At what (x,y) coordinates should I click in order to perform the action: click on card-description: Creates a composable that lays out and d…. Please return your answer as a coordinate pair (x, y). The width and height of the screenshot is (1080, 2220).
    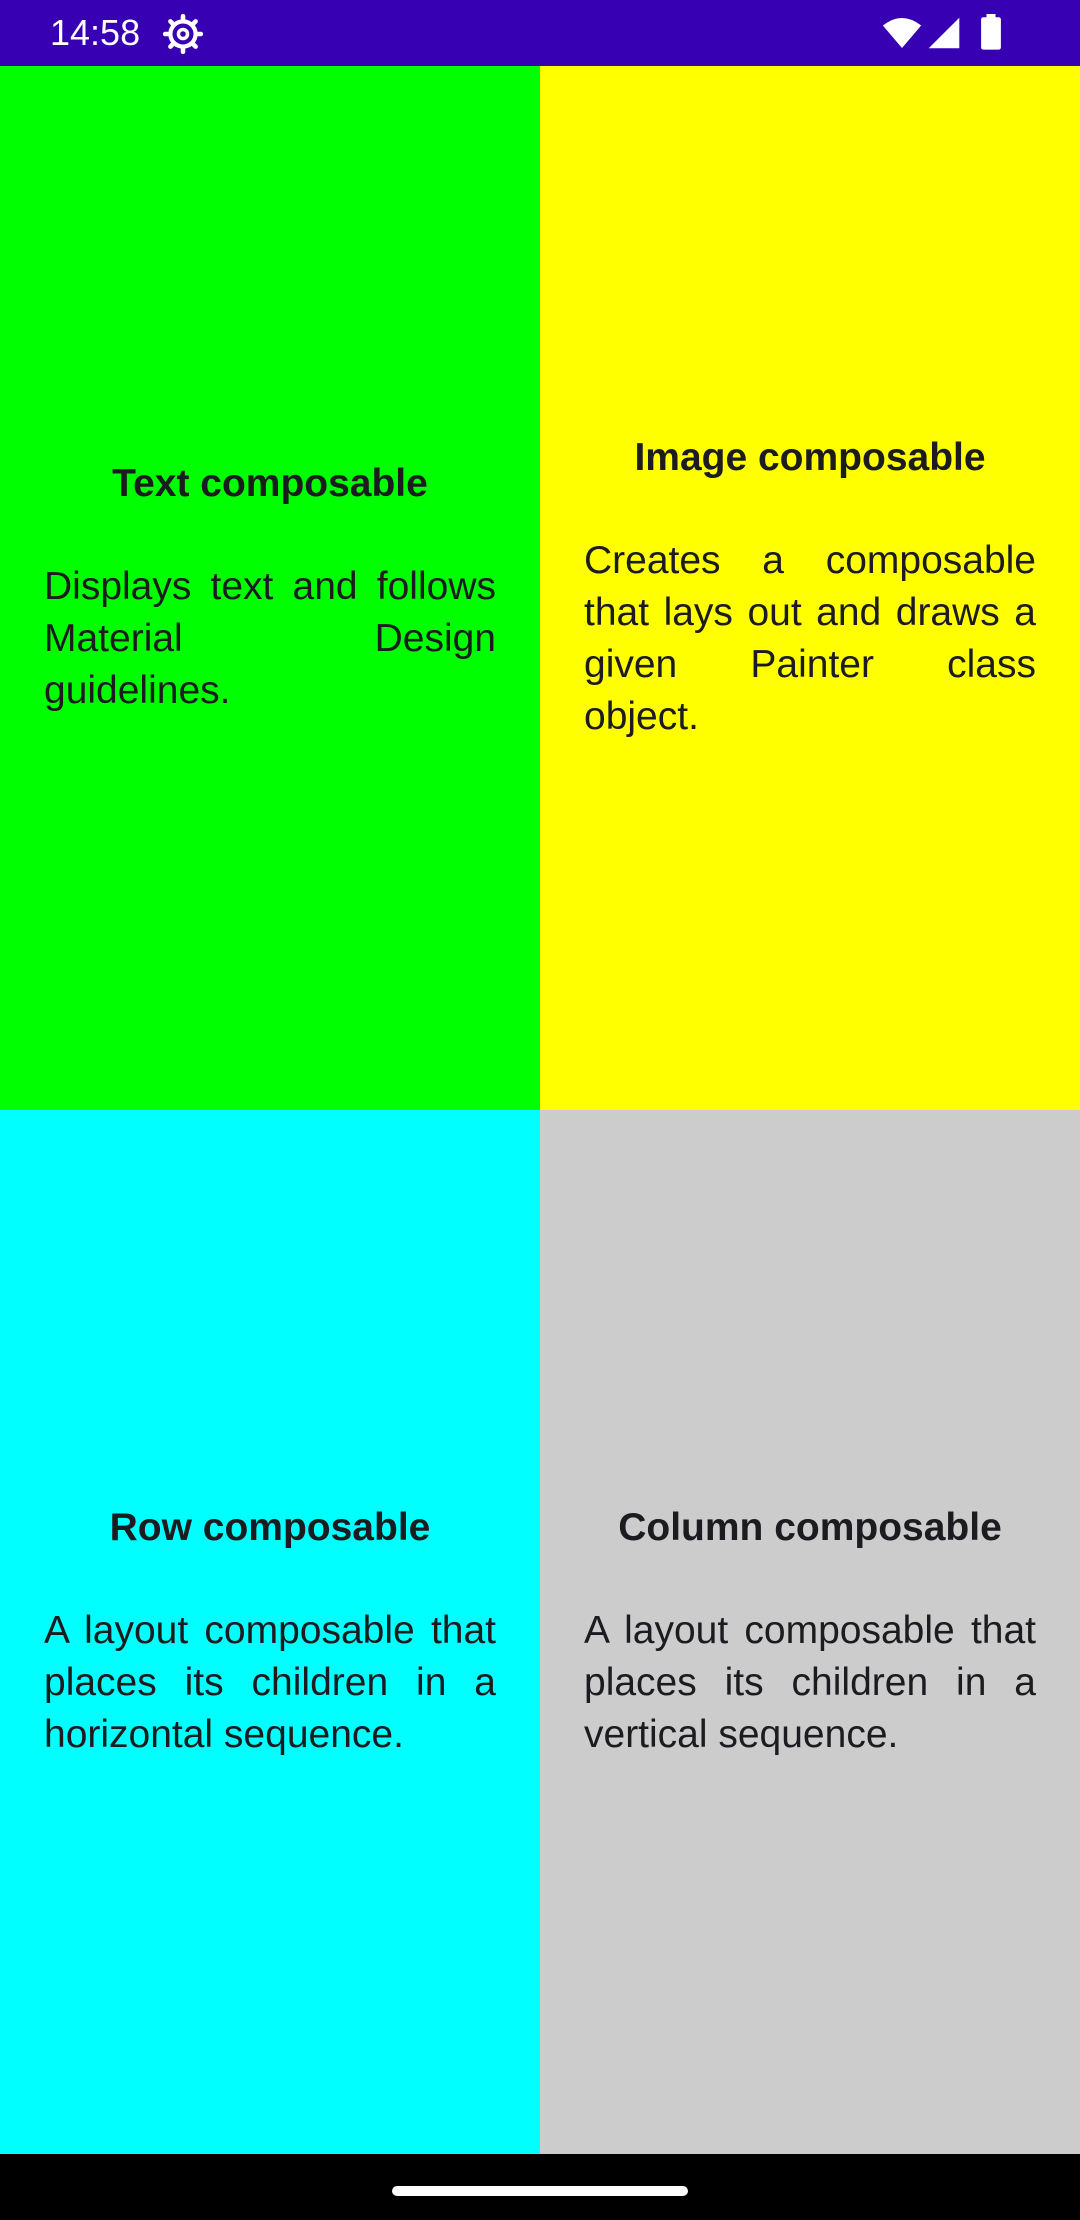
    Looking at the image, I should click on (810, 638).